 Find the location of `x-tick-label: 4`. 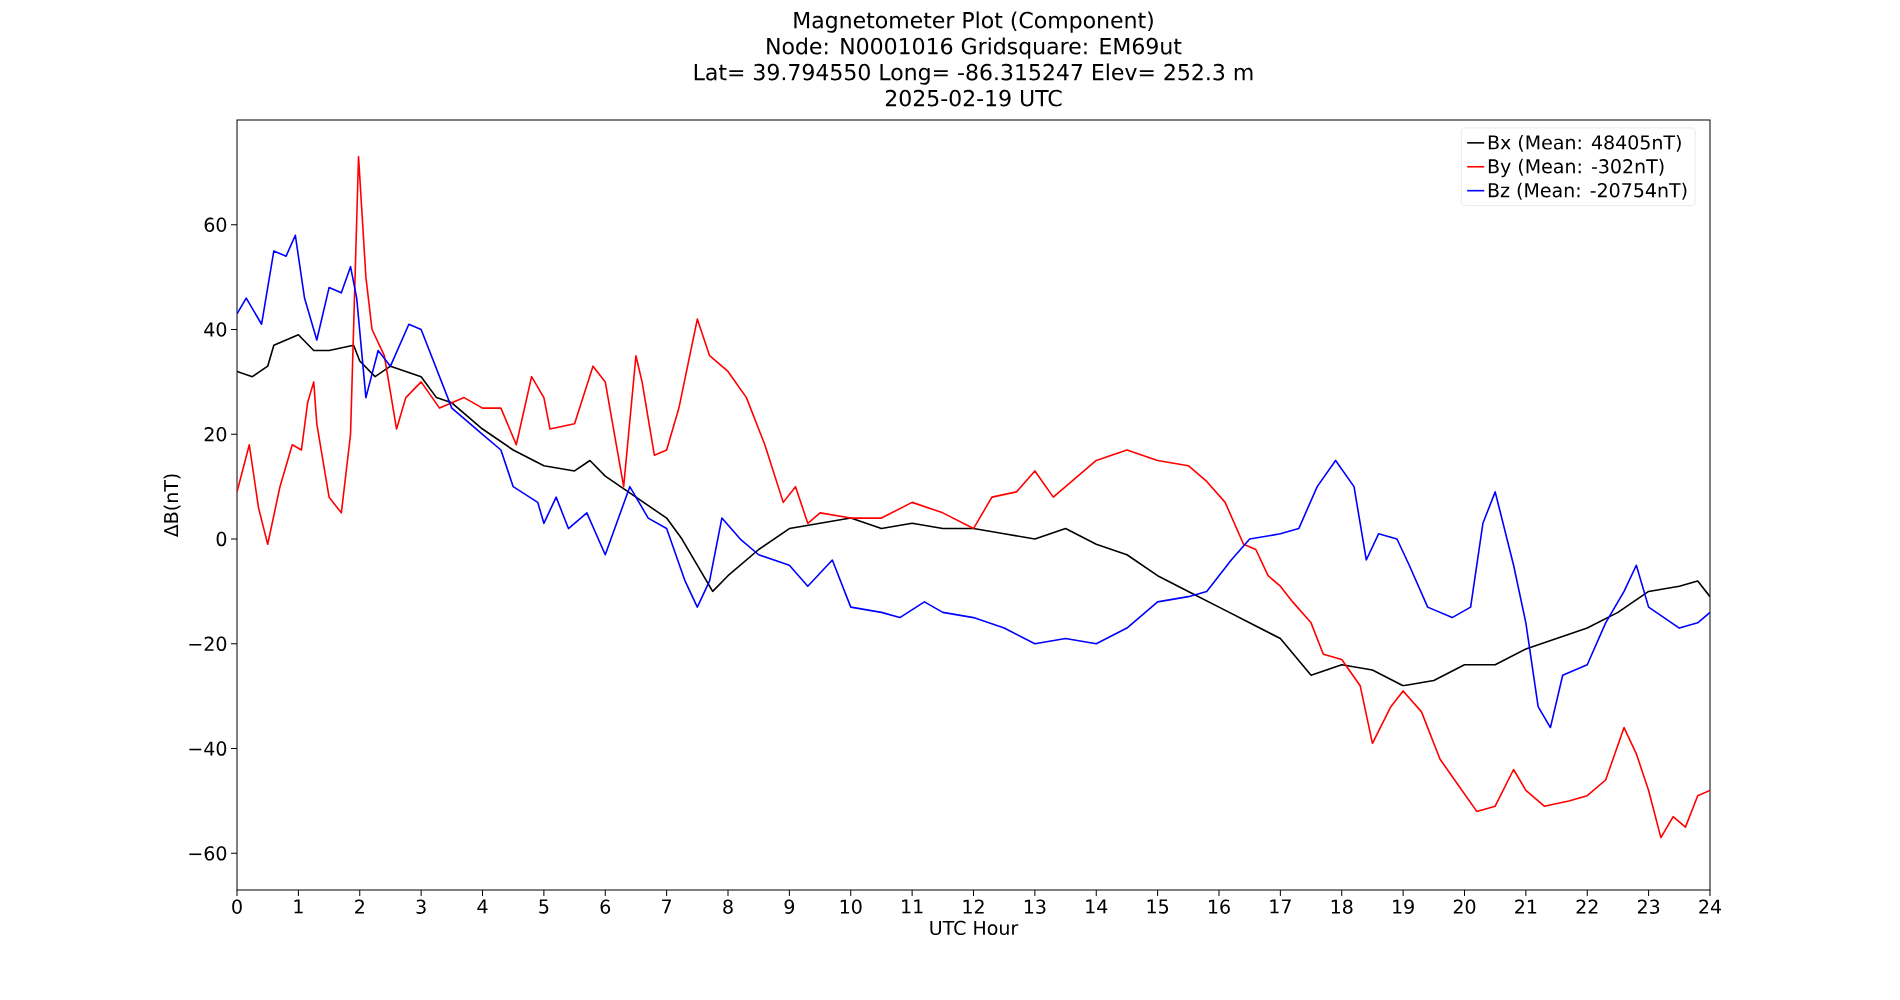

x-tick-label: 4 is located at coordinates (482, 906).